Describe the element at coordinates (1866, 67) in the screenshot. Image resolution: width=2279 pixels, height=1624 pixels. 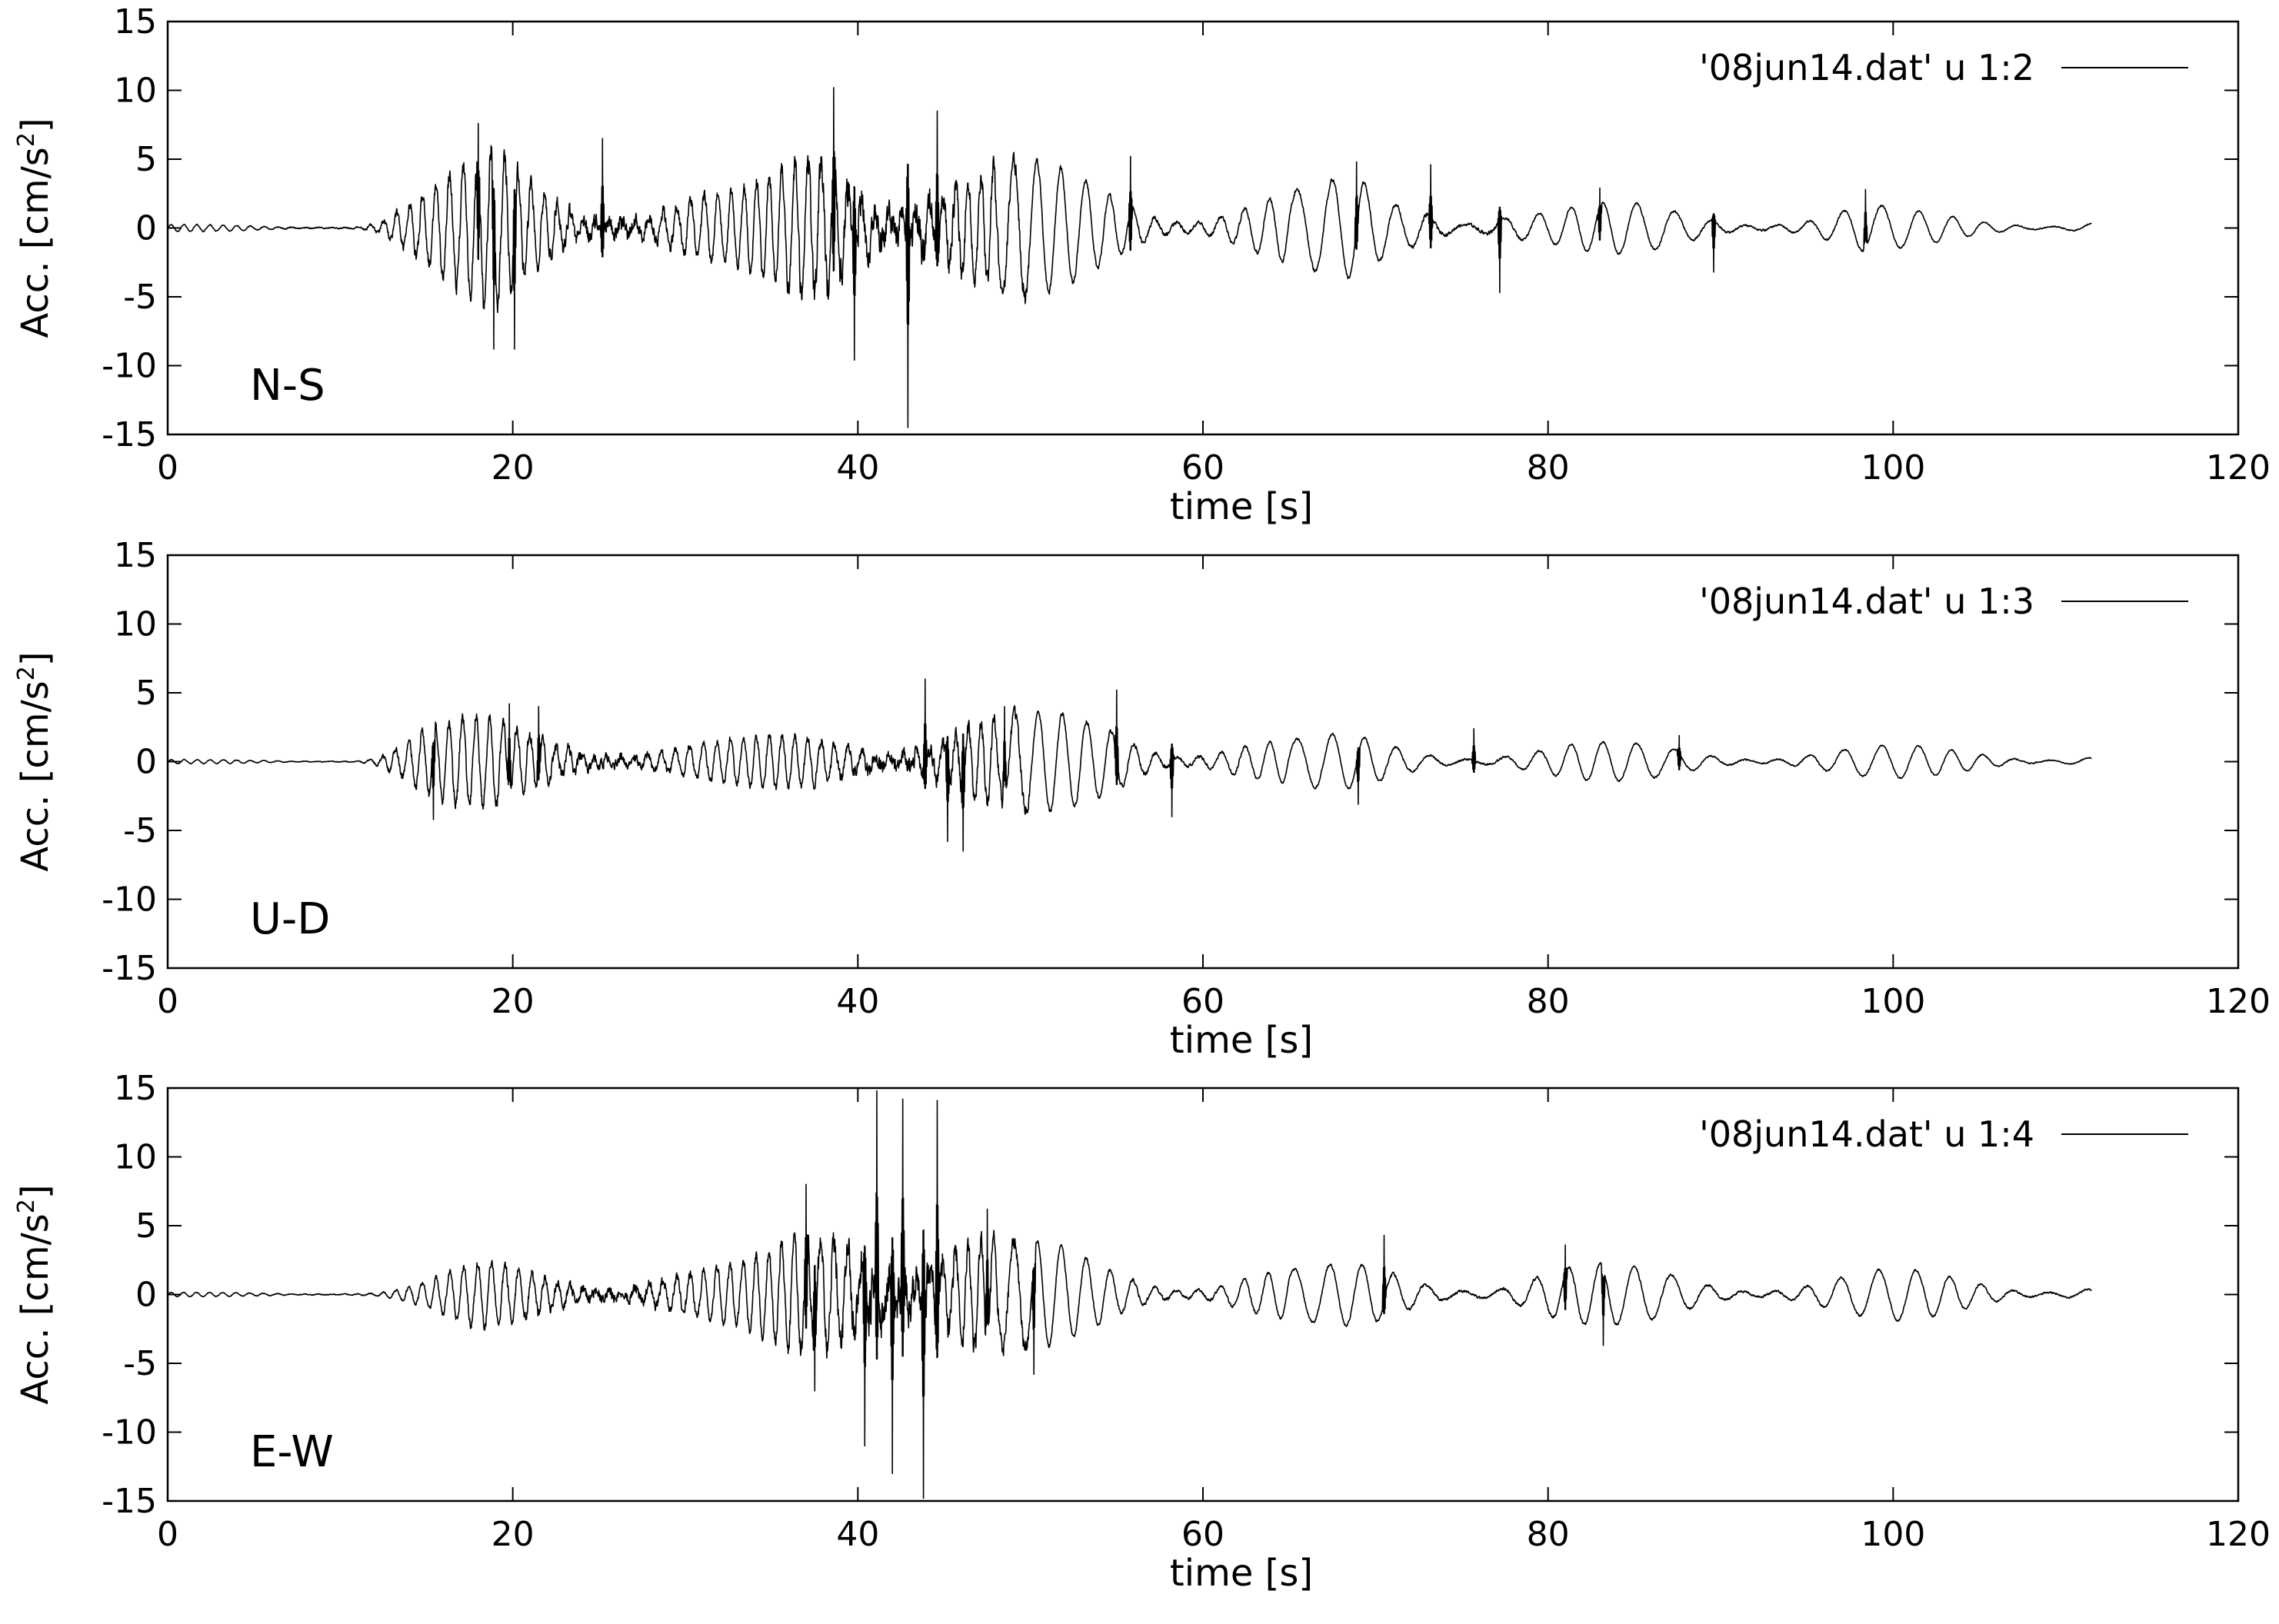
I see `legend-label: '08jun14.dat' u 1:2` at that location.